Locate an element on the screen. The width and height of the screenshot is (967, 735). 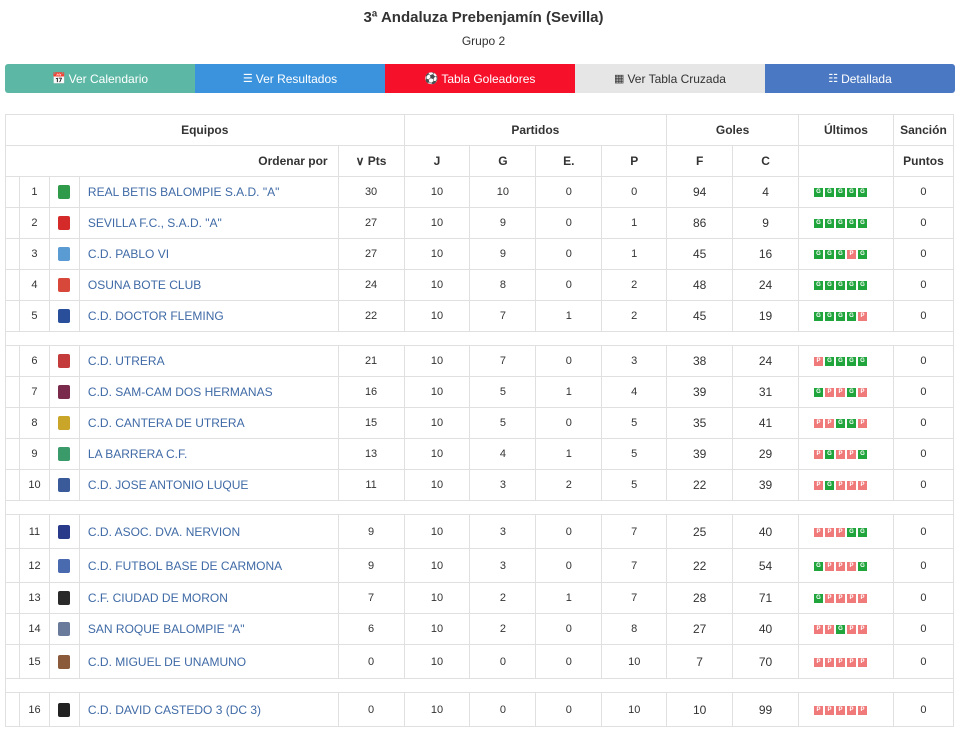
team-name-link: C.D. DOCTOR FLEMING is located at coordinates (208, 316).